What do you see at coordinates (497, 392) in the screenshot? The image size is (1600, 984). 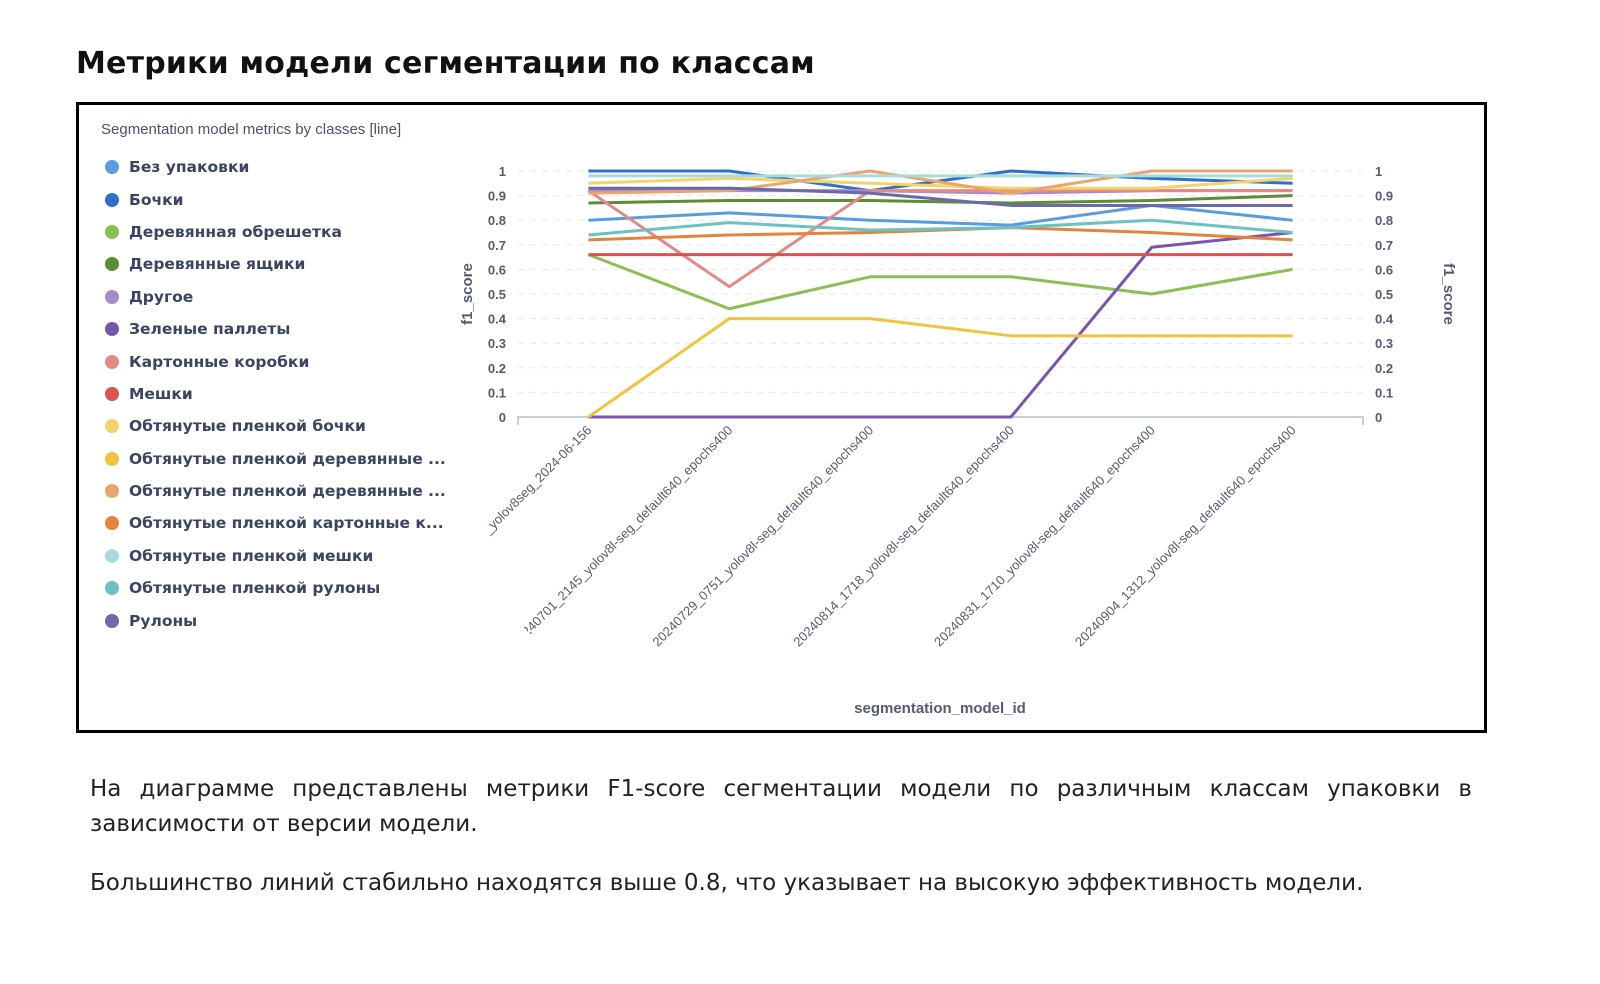 I see `y-tick-label: 0.1` at bounding box center [497, 392].